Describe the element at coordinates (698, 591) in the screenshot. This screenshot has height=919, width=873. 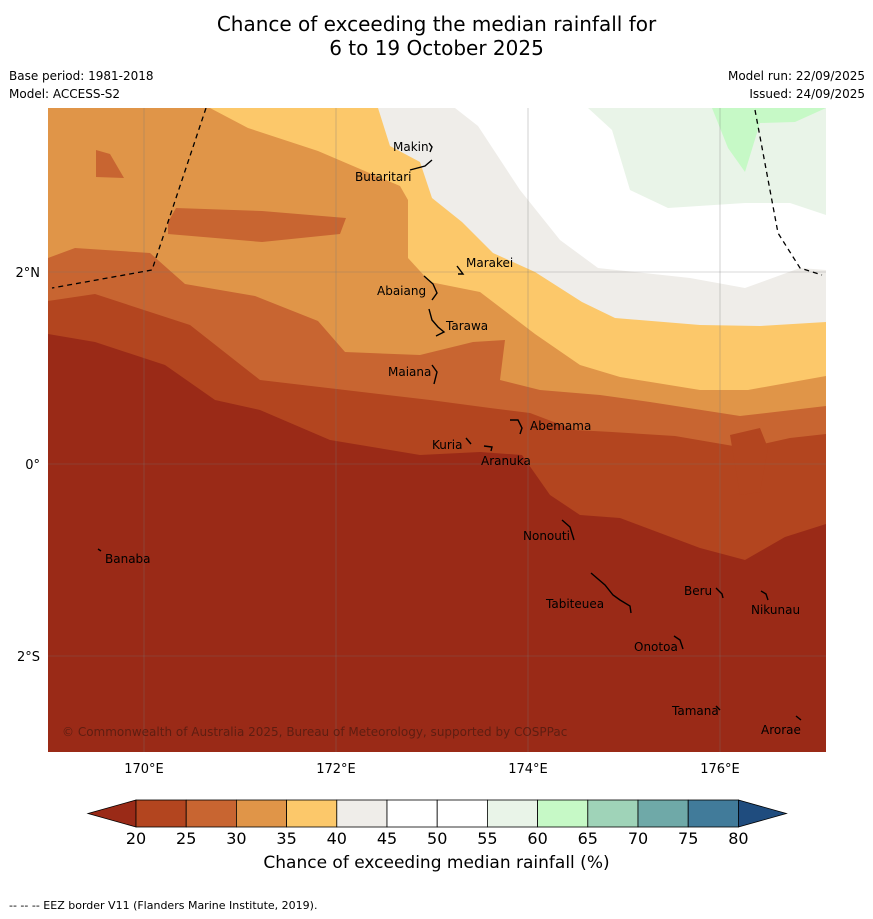
I see `label-beru: Beru` at that location.